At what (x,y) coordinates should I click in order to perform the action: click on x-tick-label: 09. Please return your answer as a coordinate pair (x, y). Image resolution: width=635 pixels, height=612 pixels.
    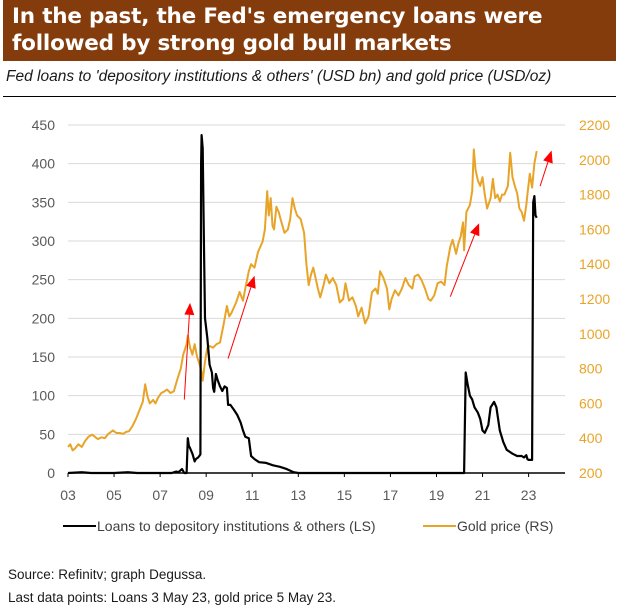
    Looking at the image, I should click on (206, 495).